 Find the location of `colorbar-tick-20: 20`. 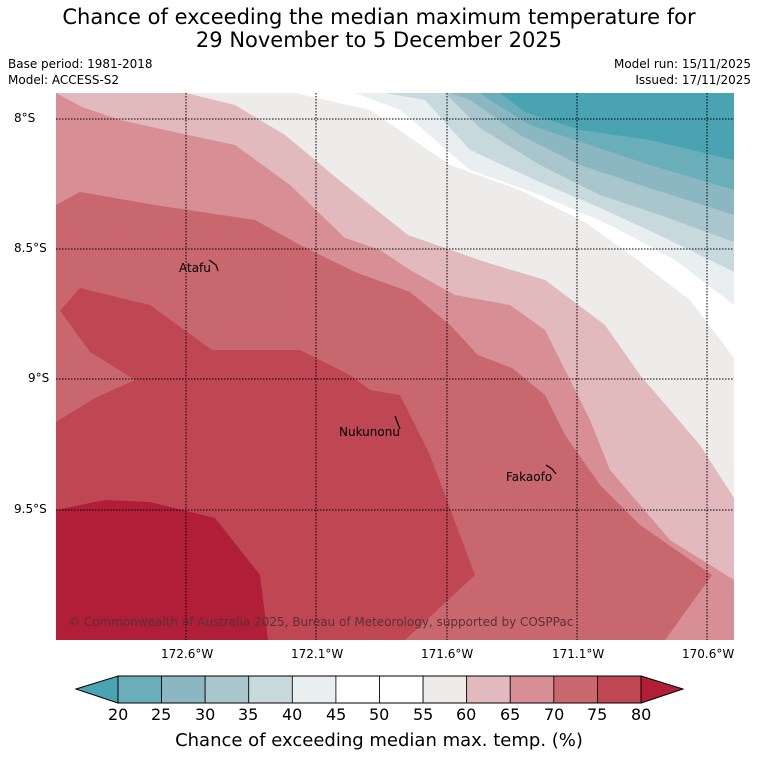

colorbar-tick-20: 20 is located at coordinates (118, 714).